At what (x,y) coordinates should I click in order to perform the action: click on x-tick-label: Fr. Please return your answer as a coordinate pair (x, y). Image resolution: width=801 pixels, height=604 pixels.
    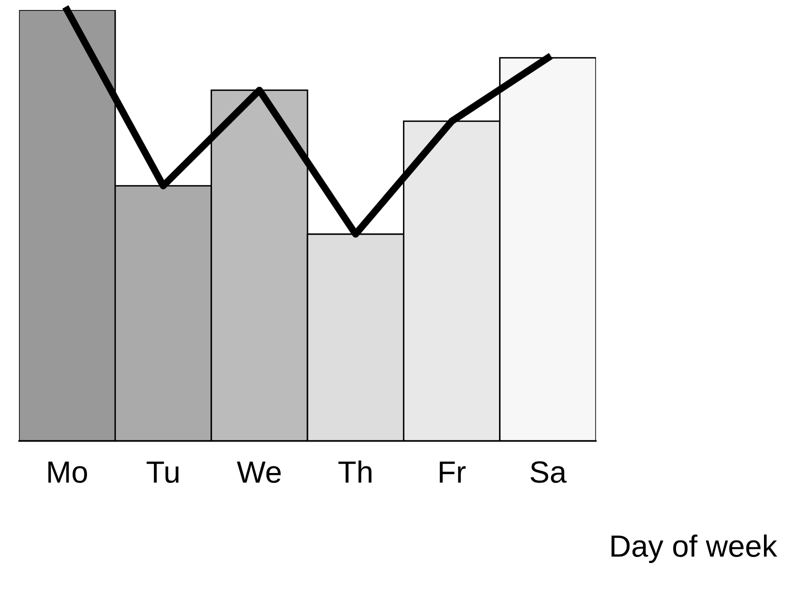
    Looking at the image, I should click on (453, 472).